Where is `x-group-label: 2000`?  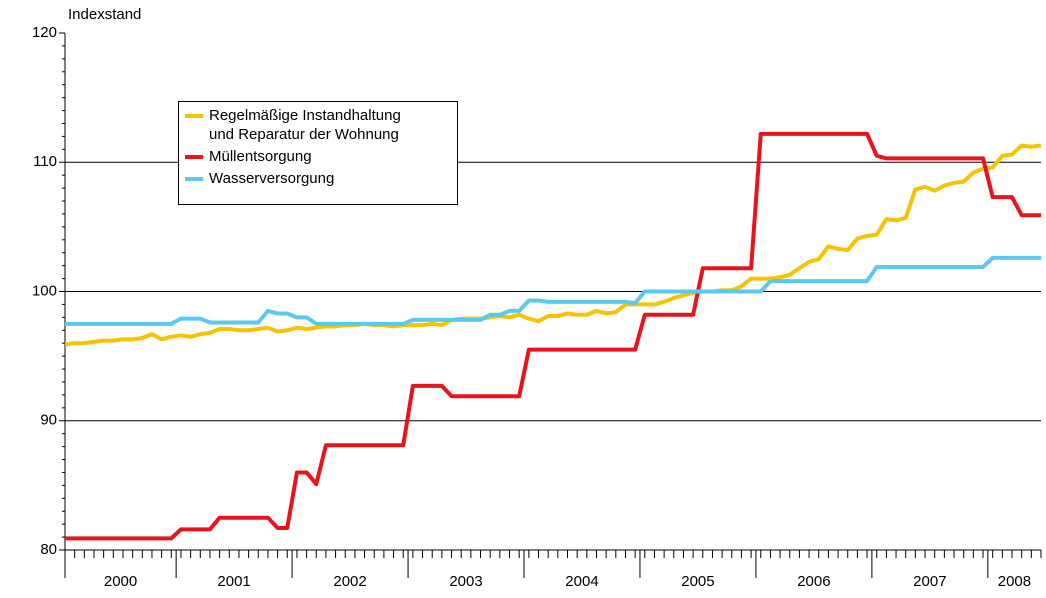 x-group-label: 2000 is located at coordinates (120, 581).